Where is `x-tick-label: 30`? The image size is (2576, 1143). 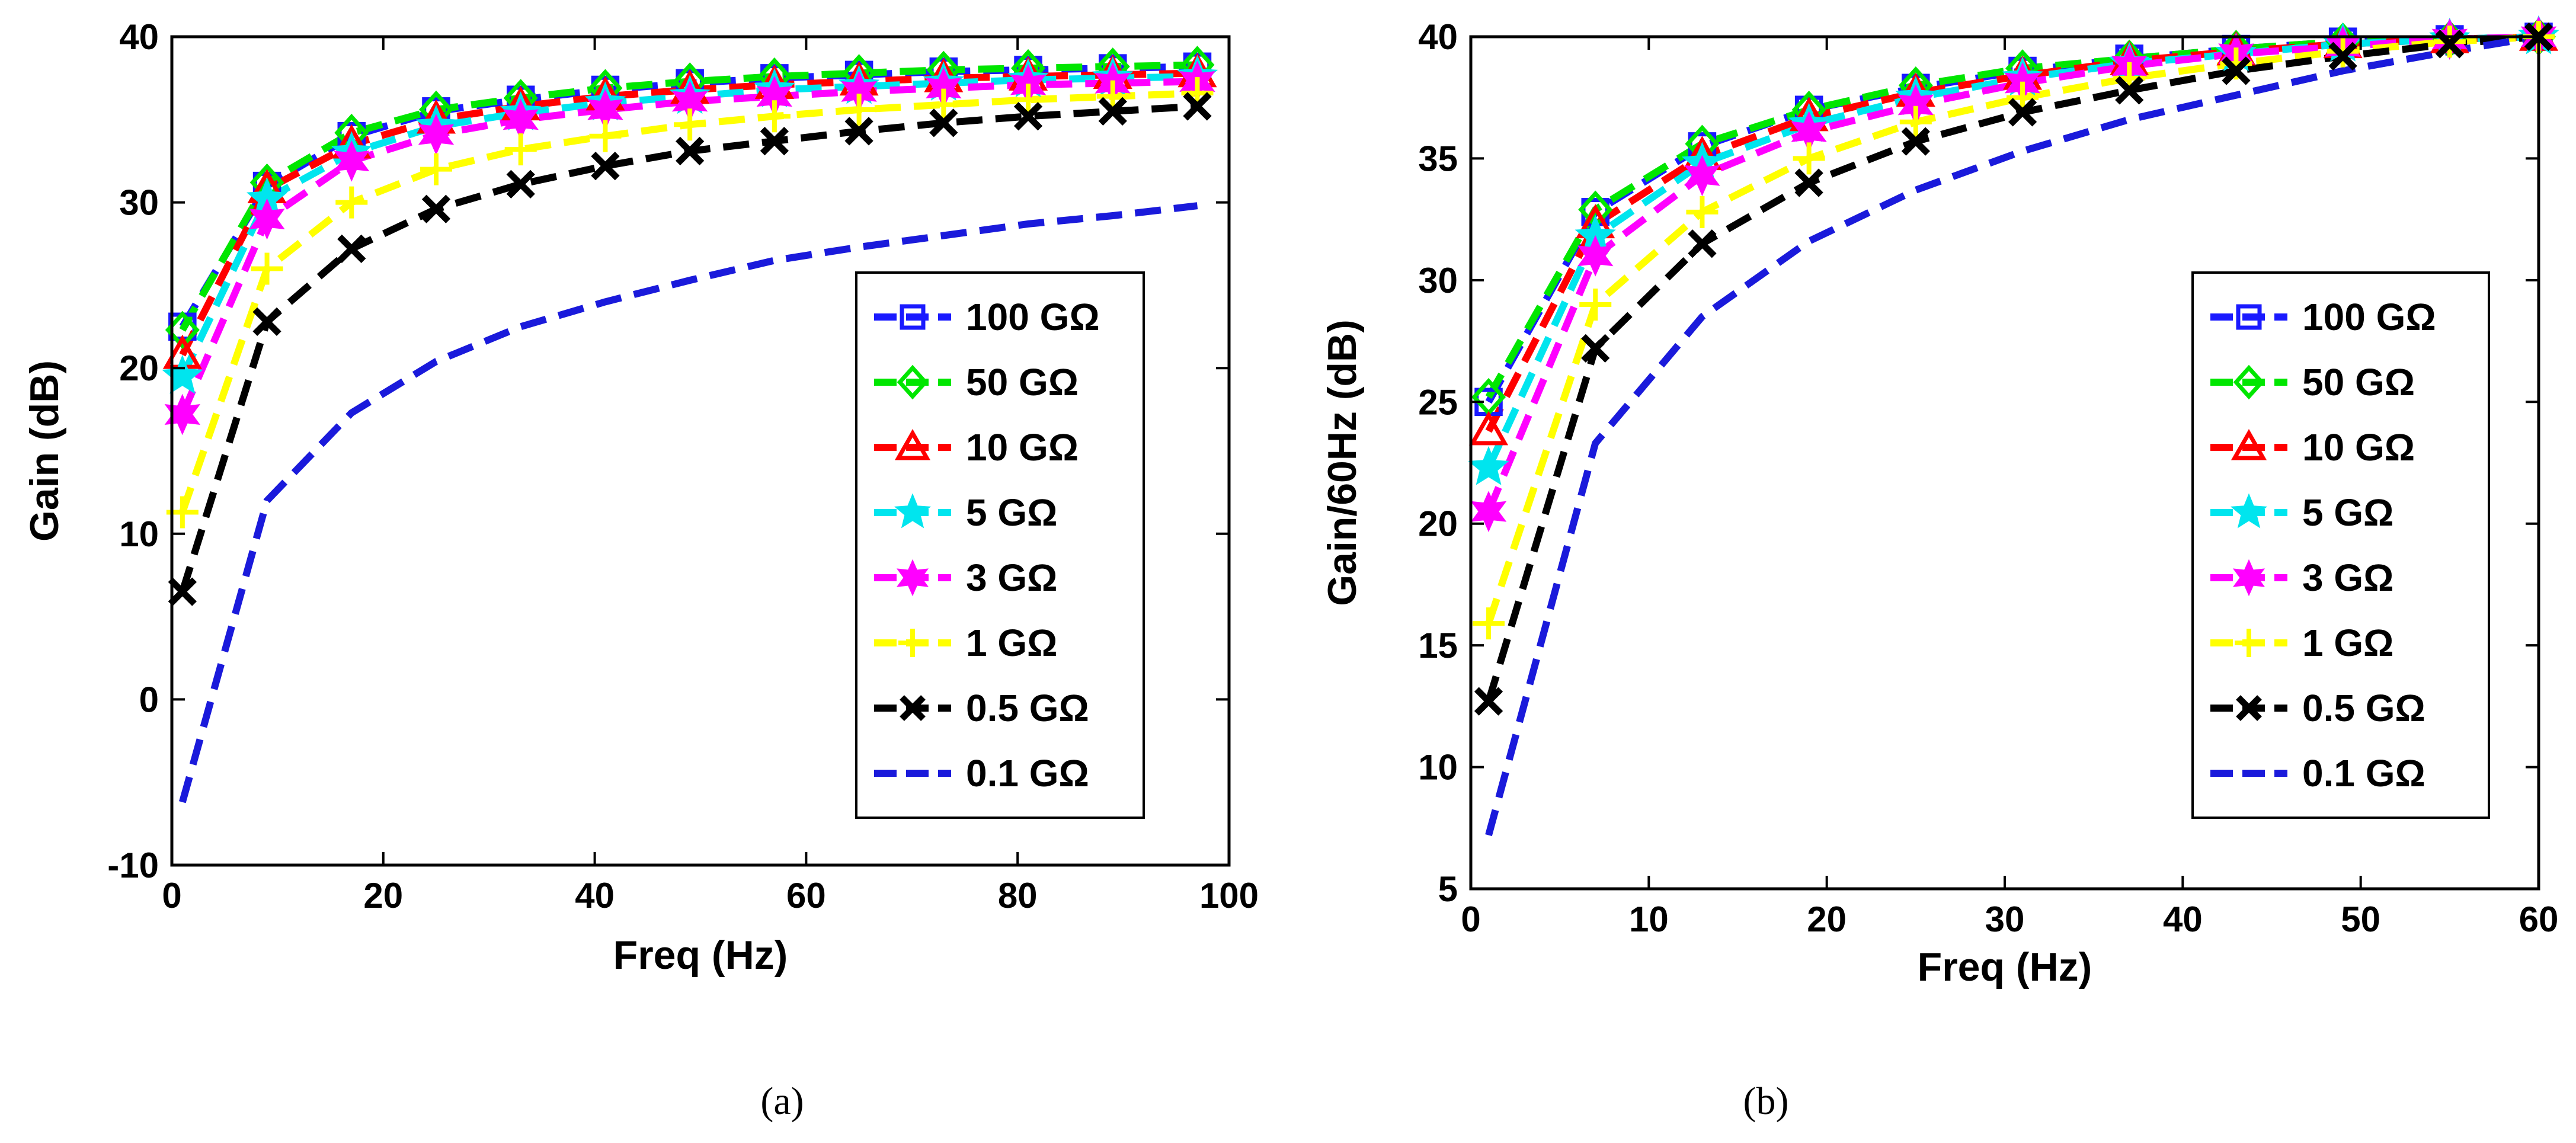 x-tick-label: 30 is located at coordinates (2005, 919).